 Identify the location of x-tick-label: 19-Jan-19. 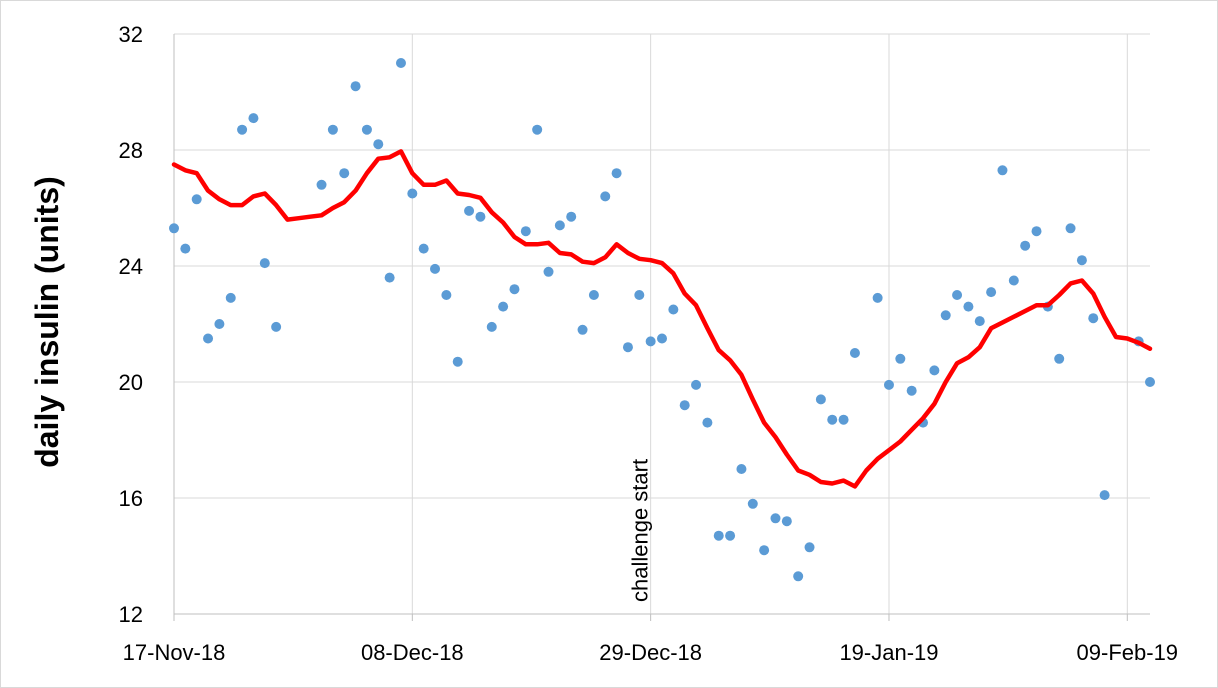
(888, 652).